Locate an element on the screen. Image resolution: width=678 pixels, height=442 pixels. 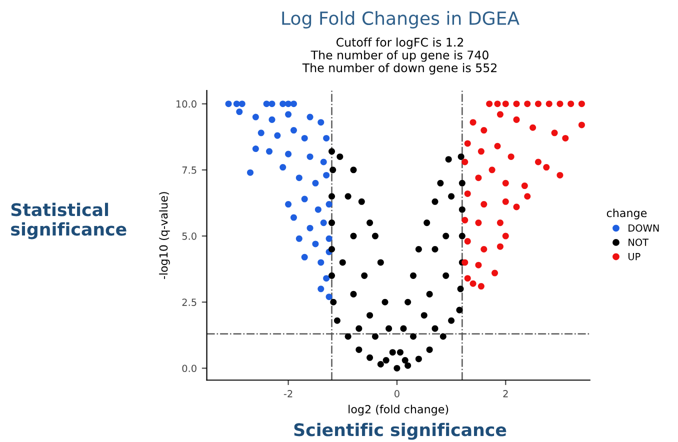
legend-label: UP is located at coordinates (634, 256).